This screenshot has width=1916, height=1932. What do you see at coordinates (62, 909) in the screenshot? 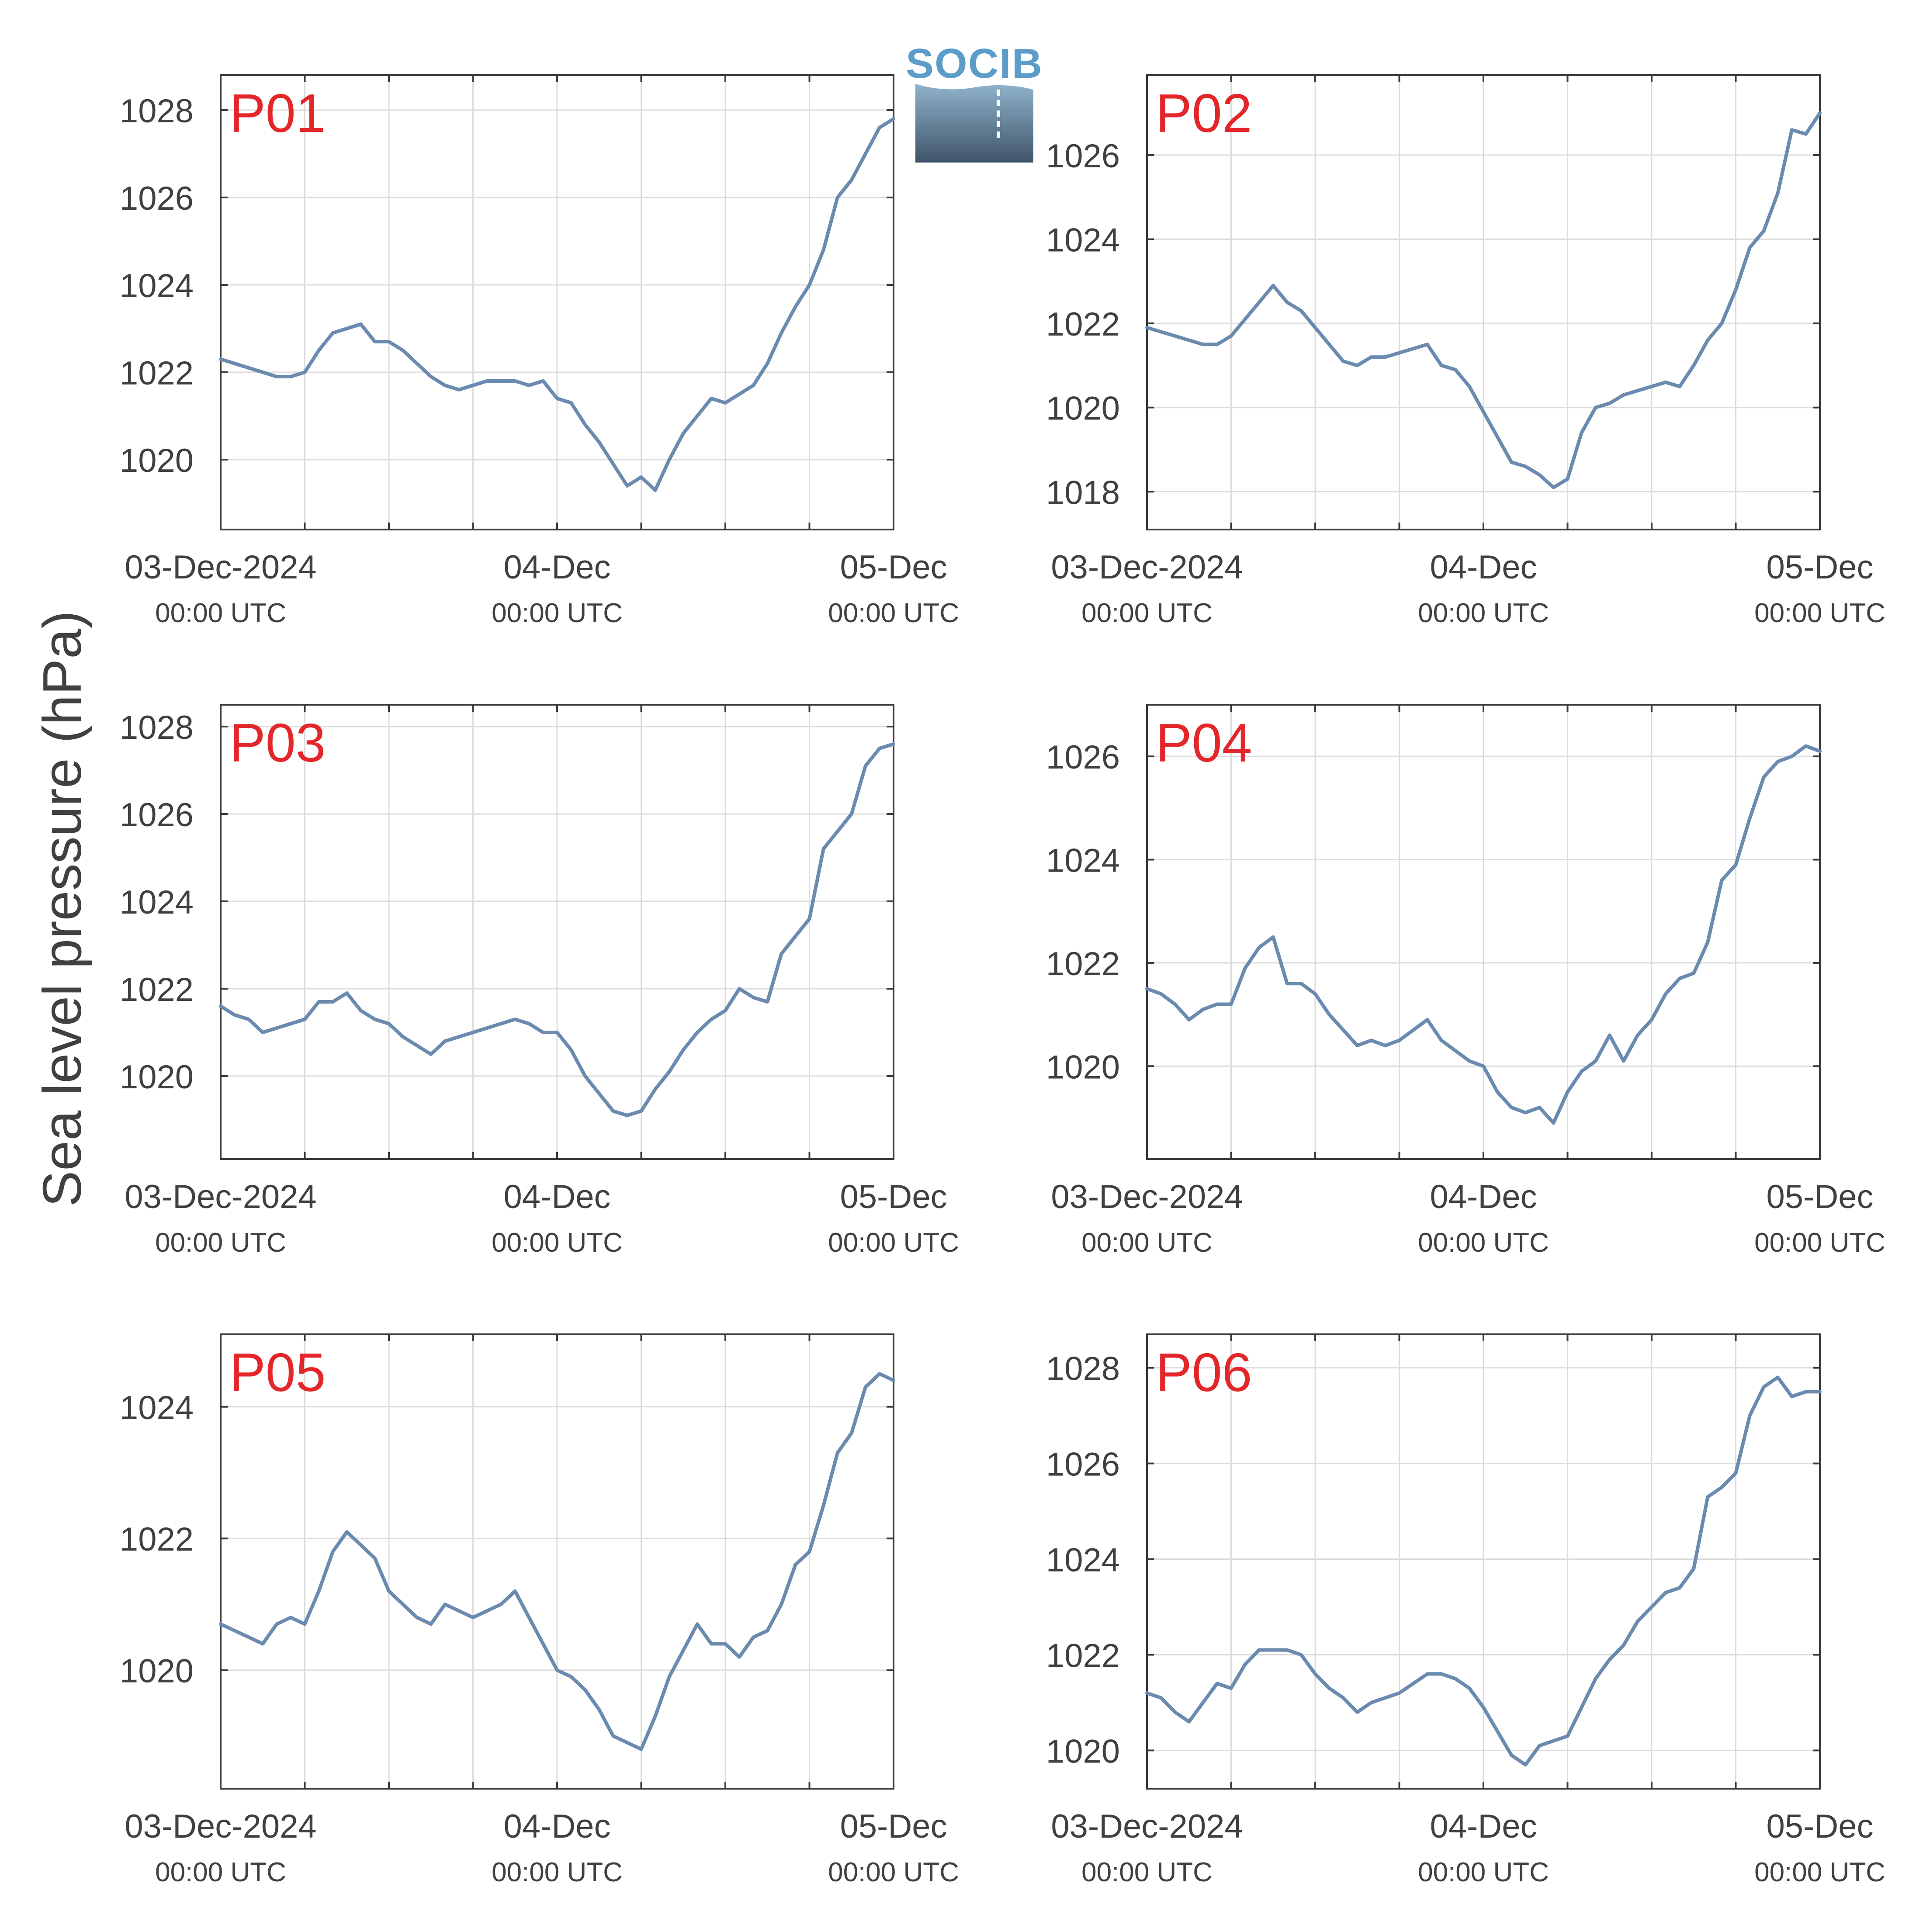
I see `y-axis-label: Sea level pressure (hPa)` at bounding box center [62, 909].